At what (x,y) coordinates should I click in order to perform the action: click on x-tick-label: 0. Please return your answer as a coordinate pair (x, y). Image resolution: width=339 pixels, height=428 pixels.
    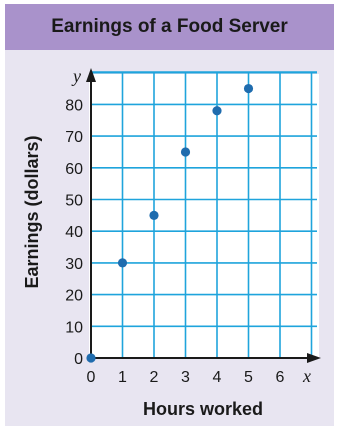
    Looking at the image, I should click on (91, 377).